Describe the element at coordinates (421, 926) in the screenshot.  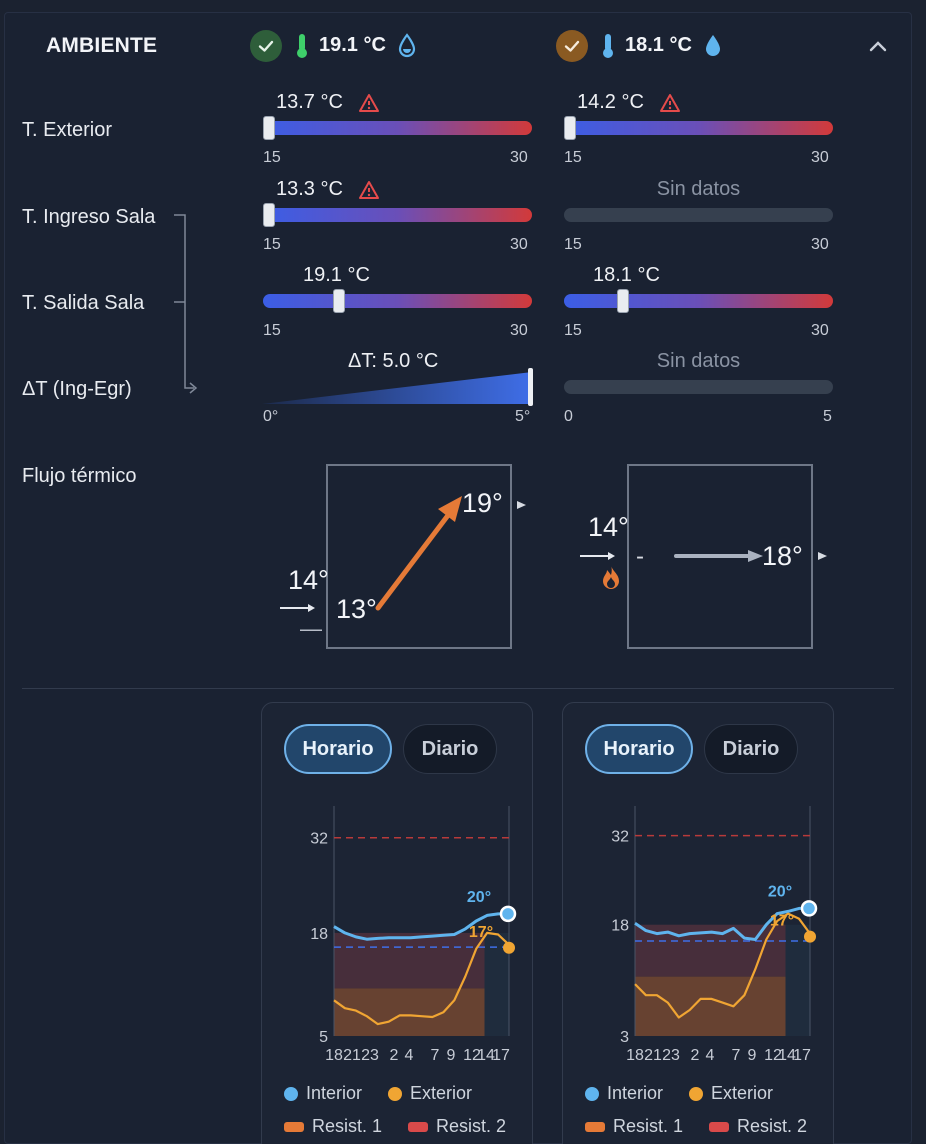
I see `interior-series-line` at that location.